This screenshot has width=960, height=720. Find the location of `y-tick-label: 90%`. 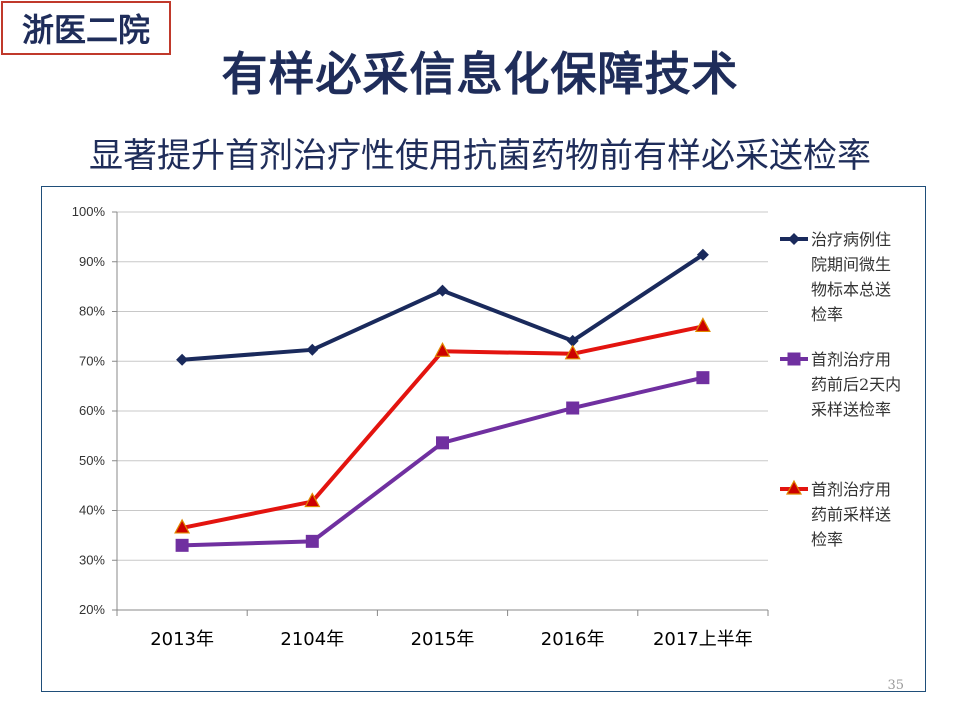

y-tick-label: 90% is located at coordinates (92, 261).